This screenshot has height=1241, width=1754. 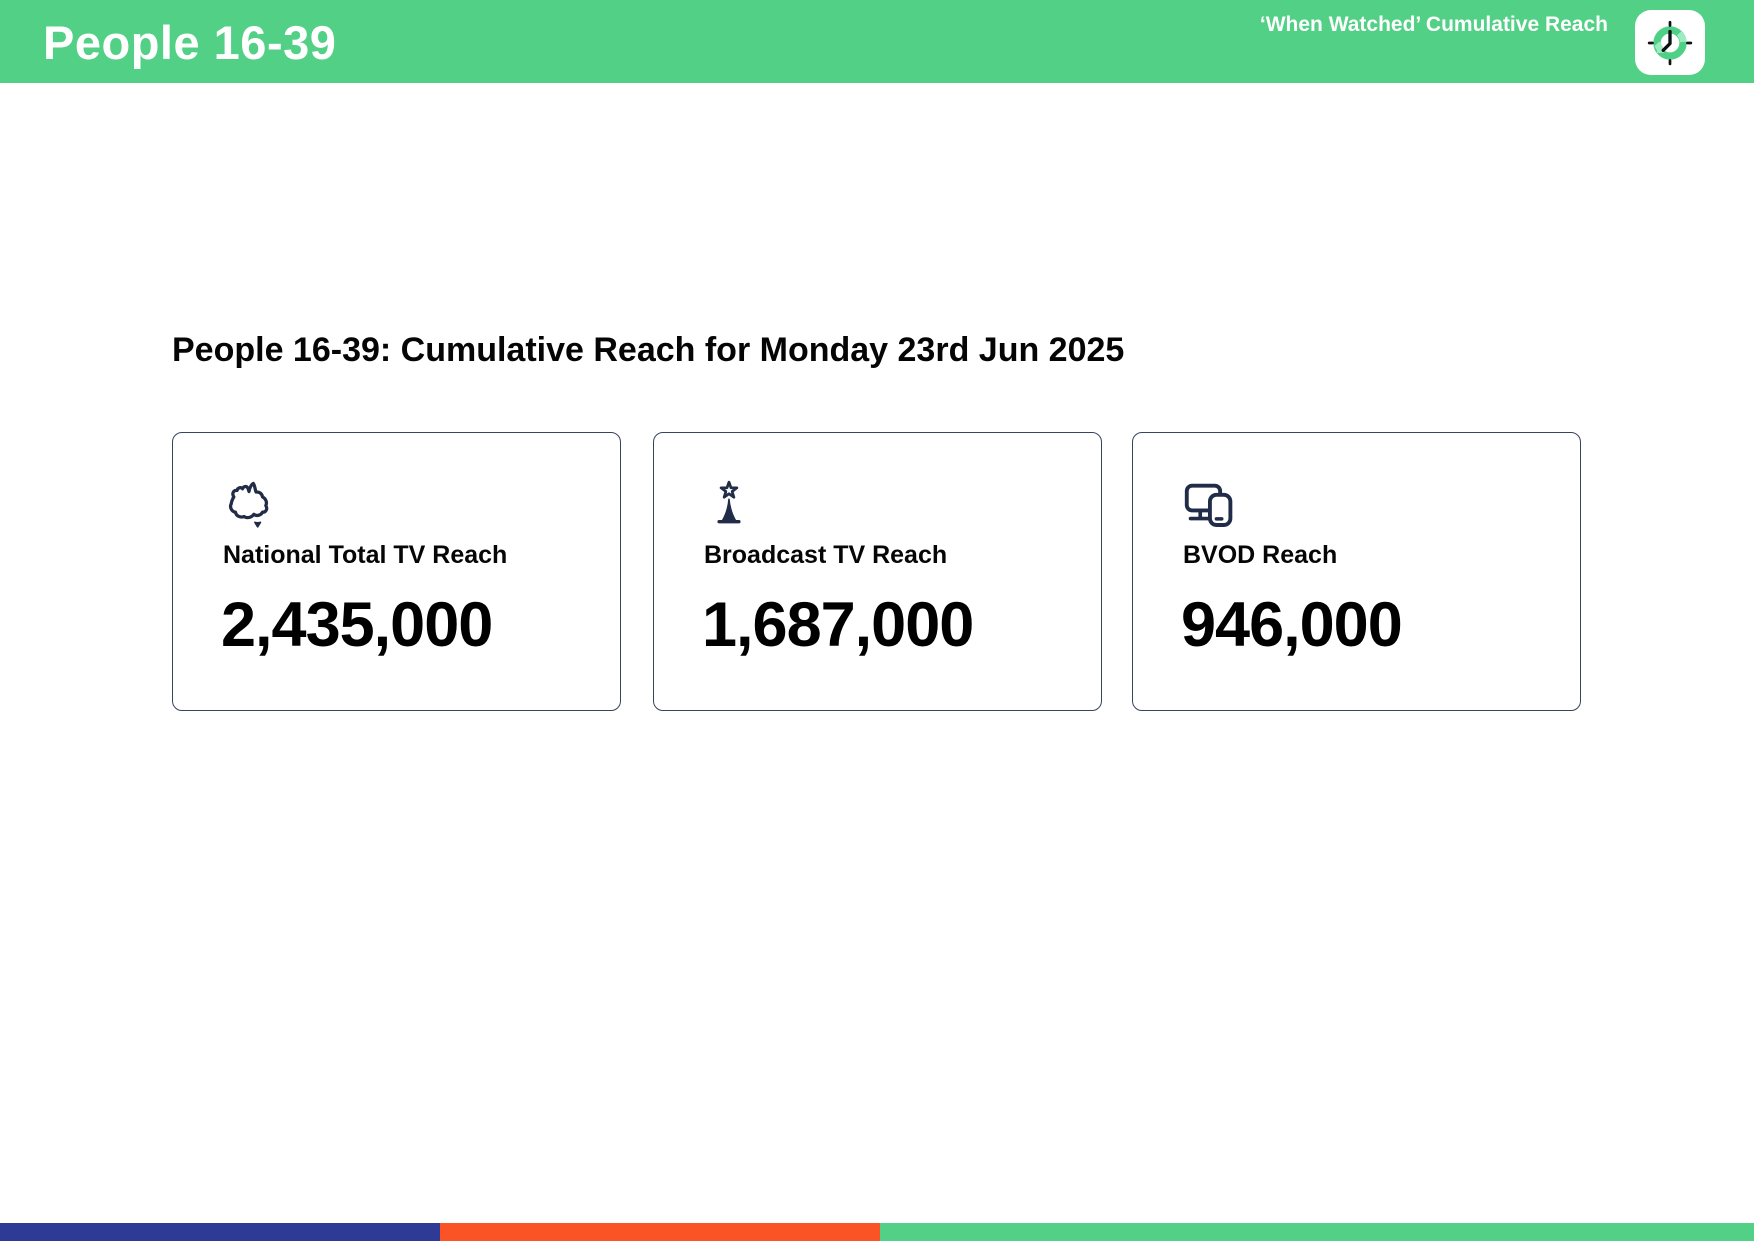 What do you see at coordinates (190, 42) in the screenshot?
I see `page-title: People 16-39` at bounding box center [190, 42].